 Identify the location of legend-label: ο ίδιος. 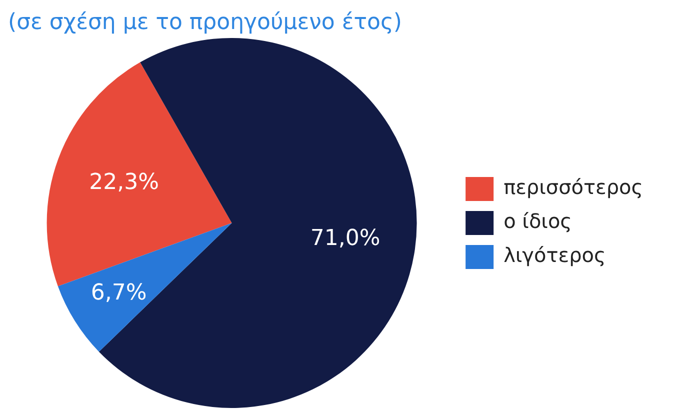
(538, 221).